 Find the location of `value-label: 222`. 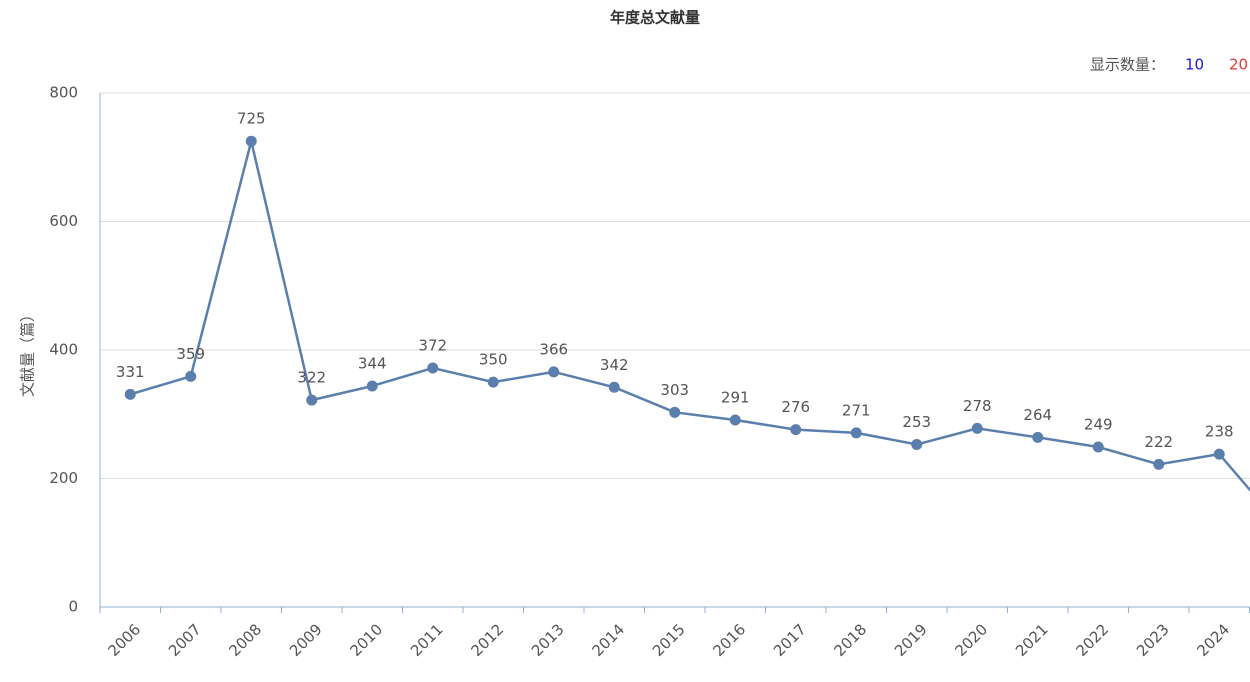

value-label: 222 is located at coordinates (1158, 442).